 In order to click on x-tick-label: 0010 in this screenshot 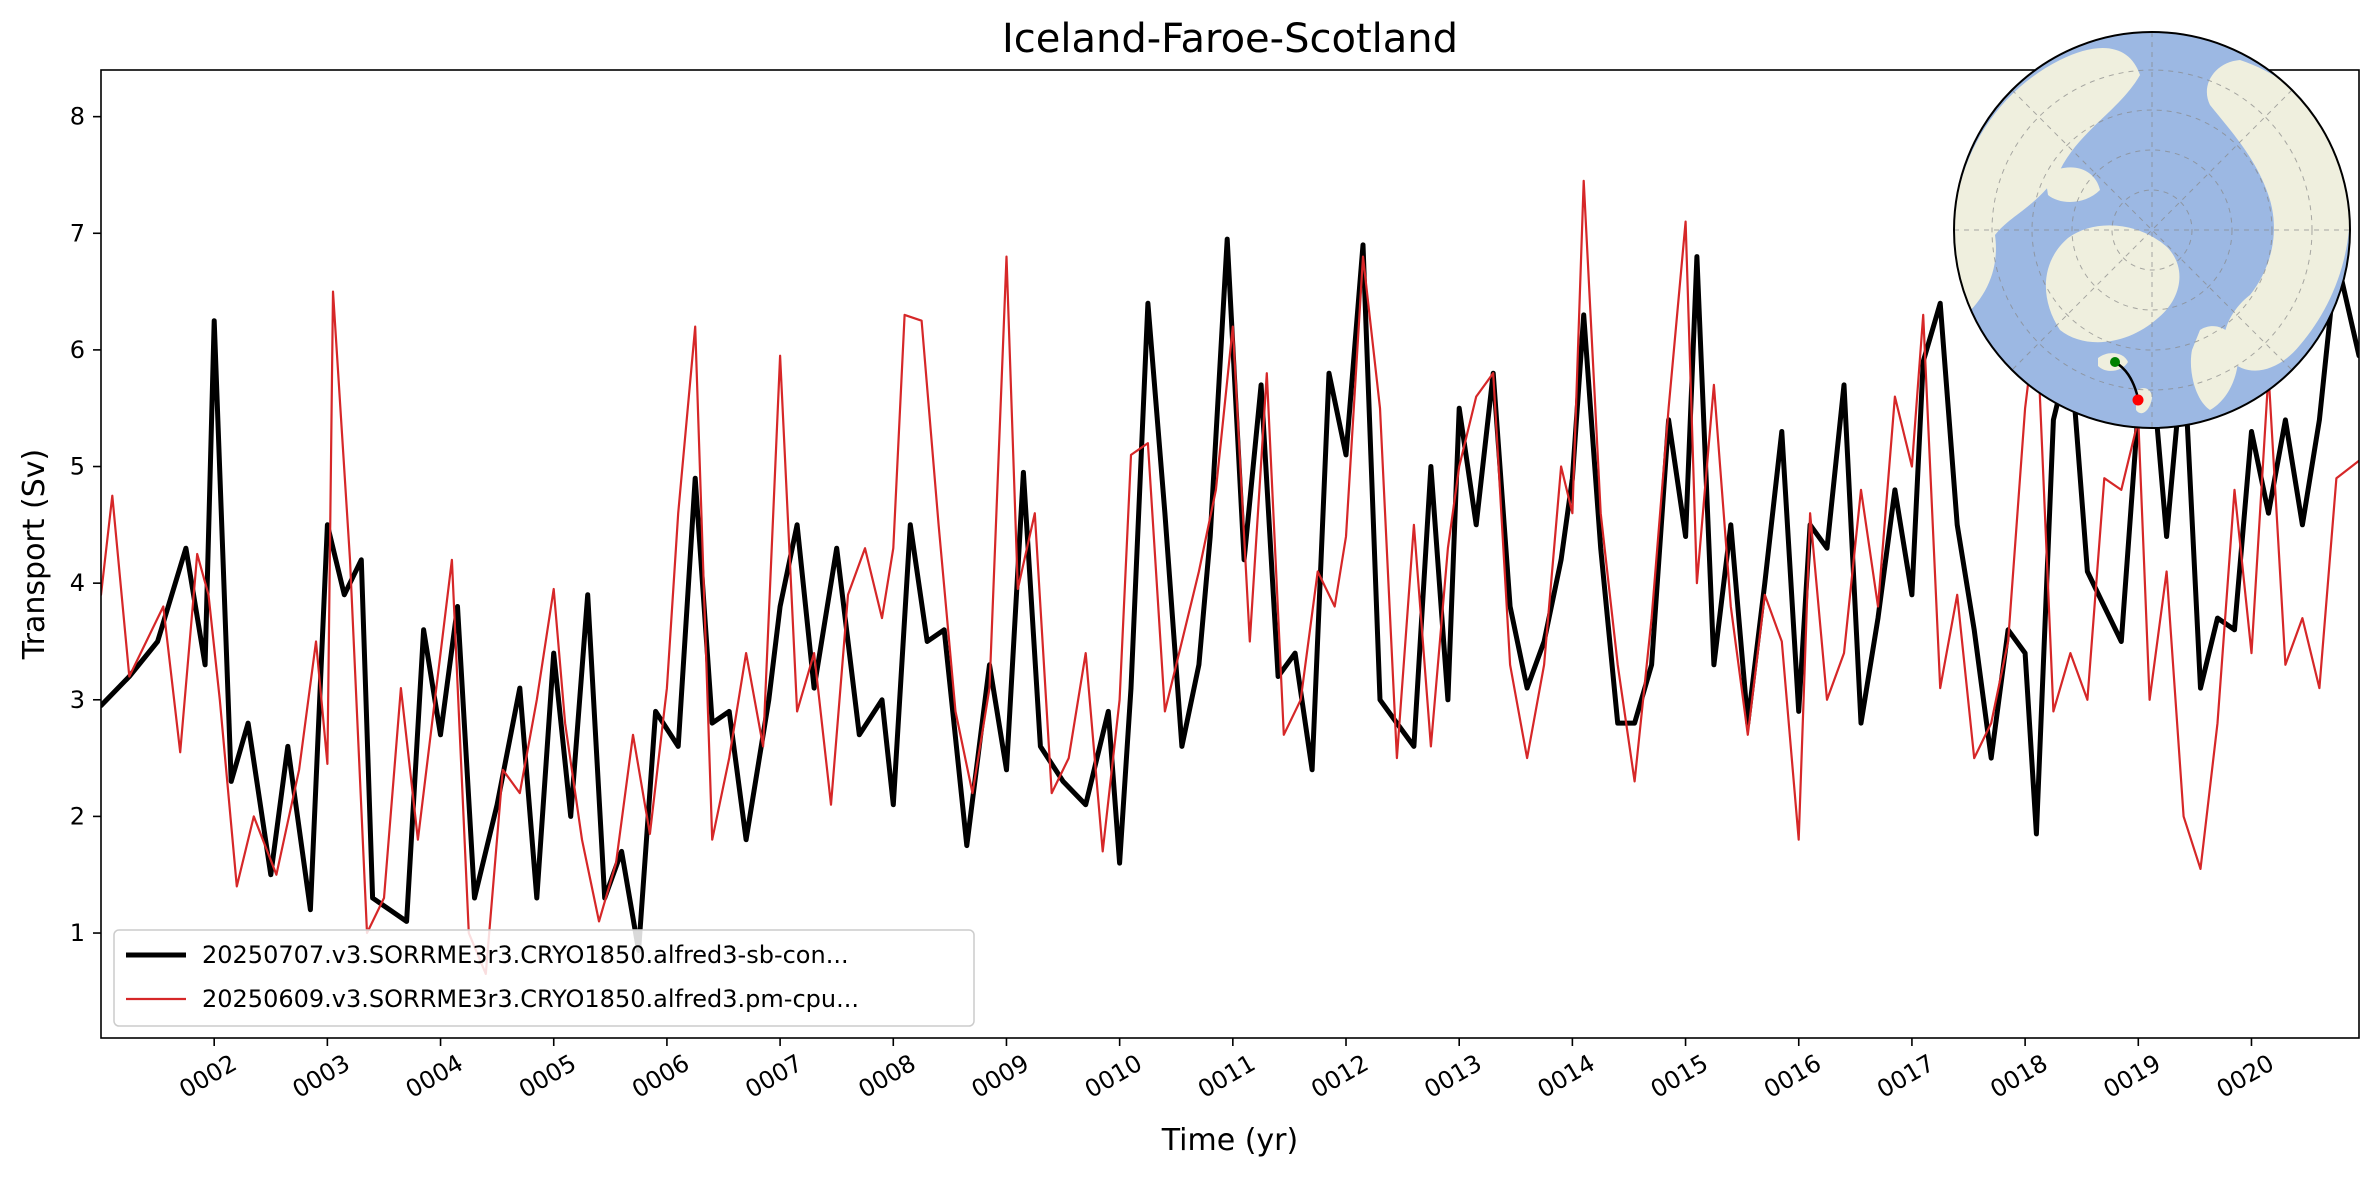, I will do `click(1113, 1076)`.